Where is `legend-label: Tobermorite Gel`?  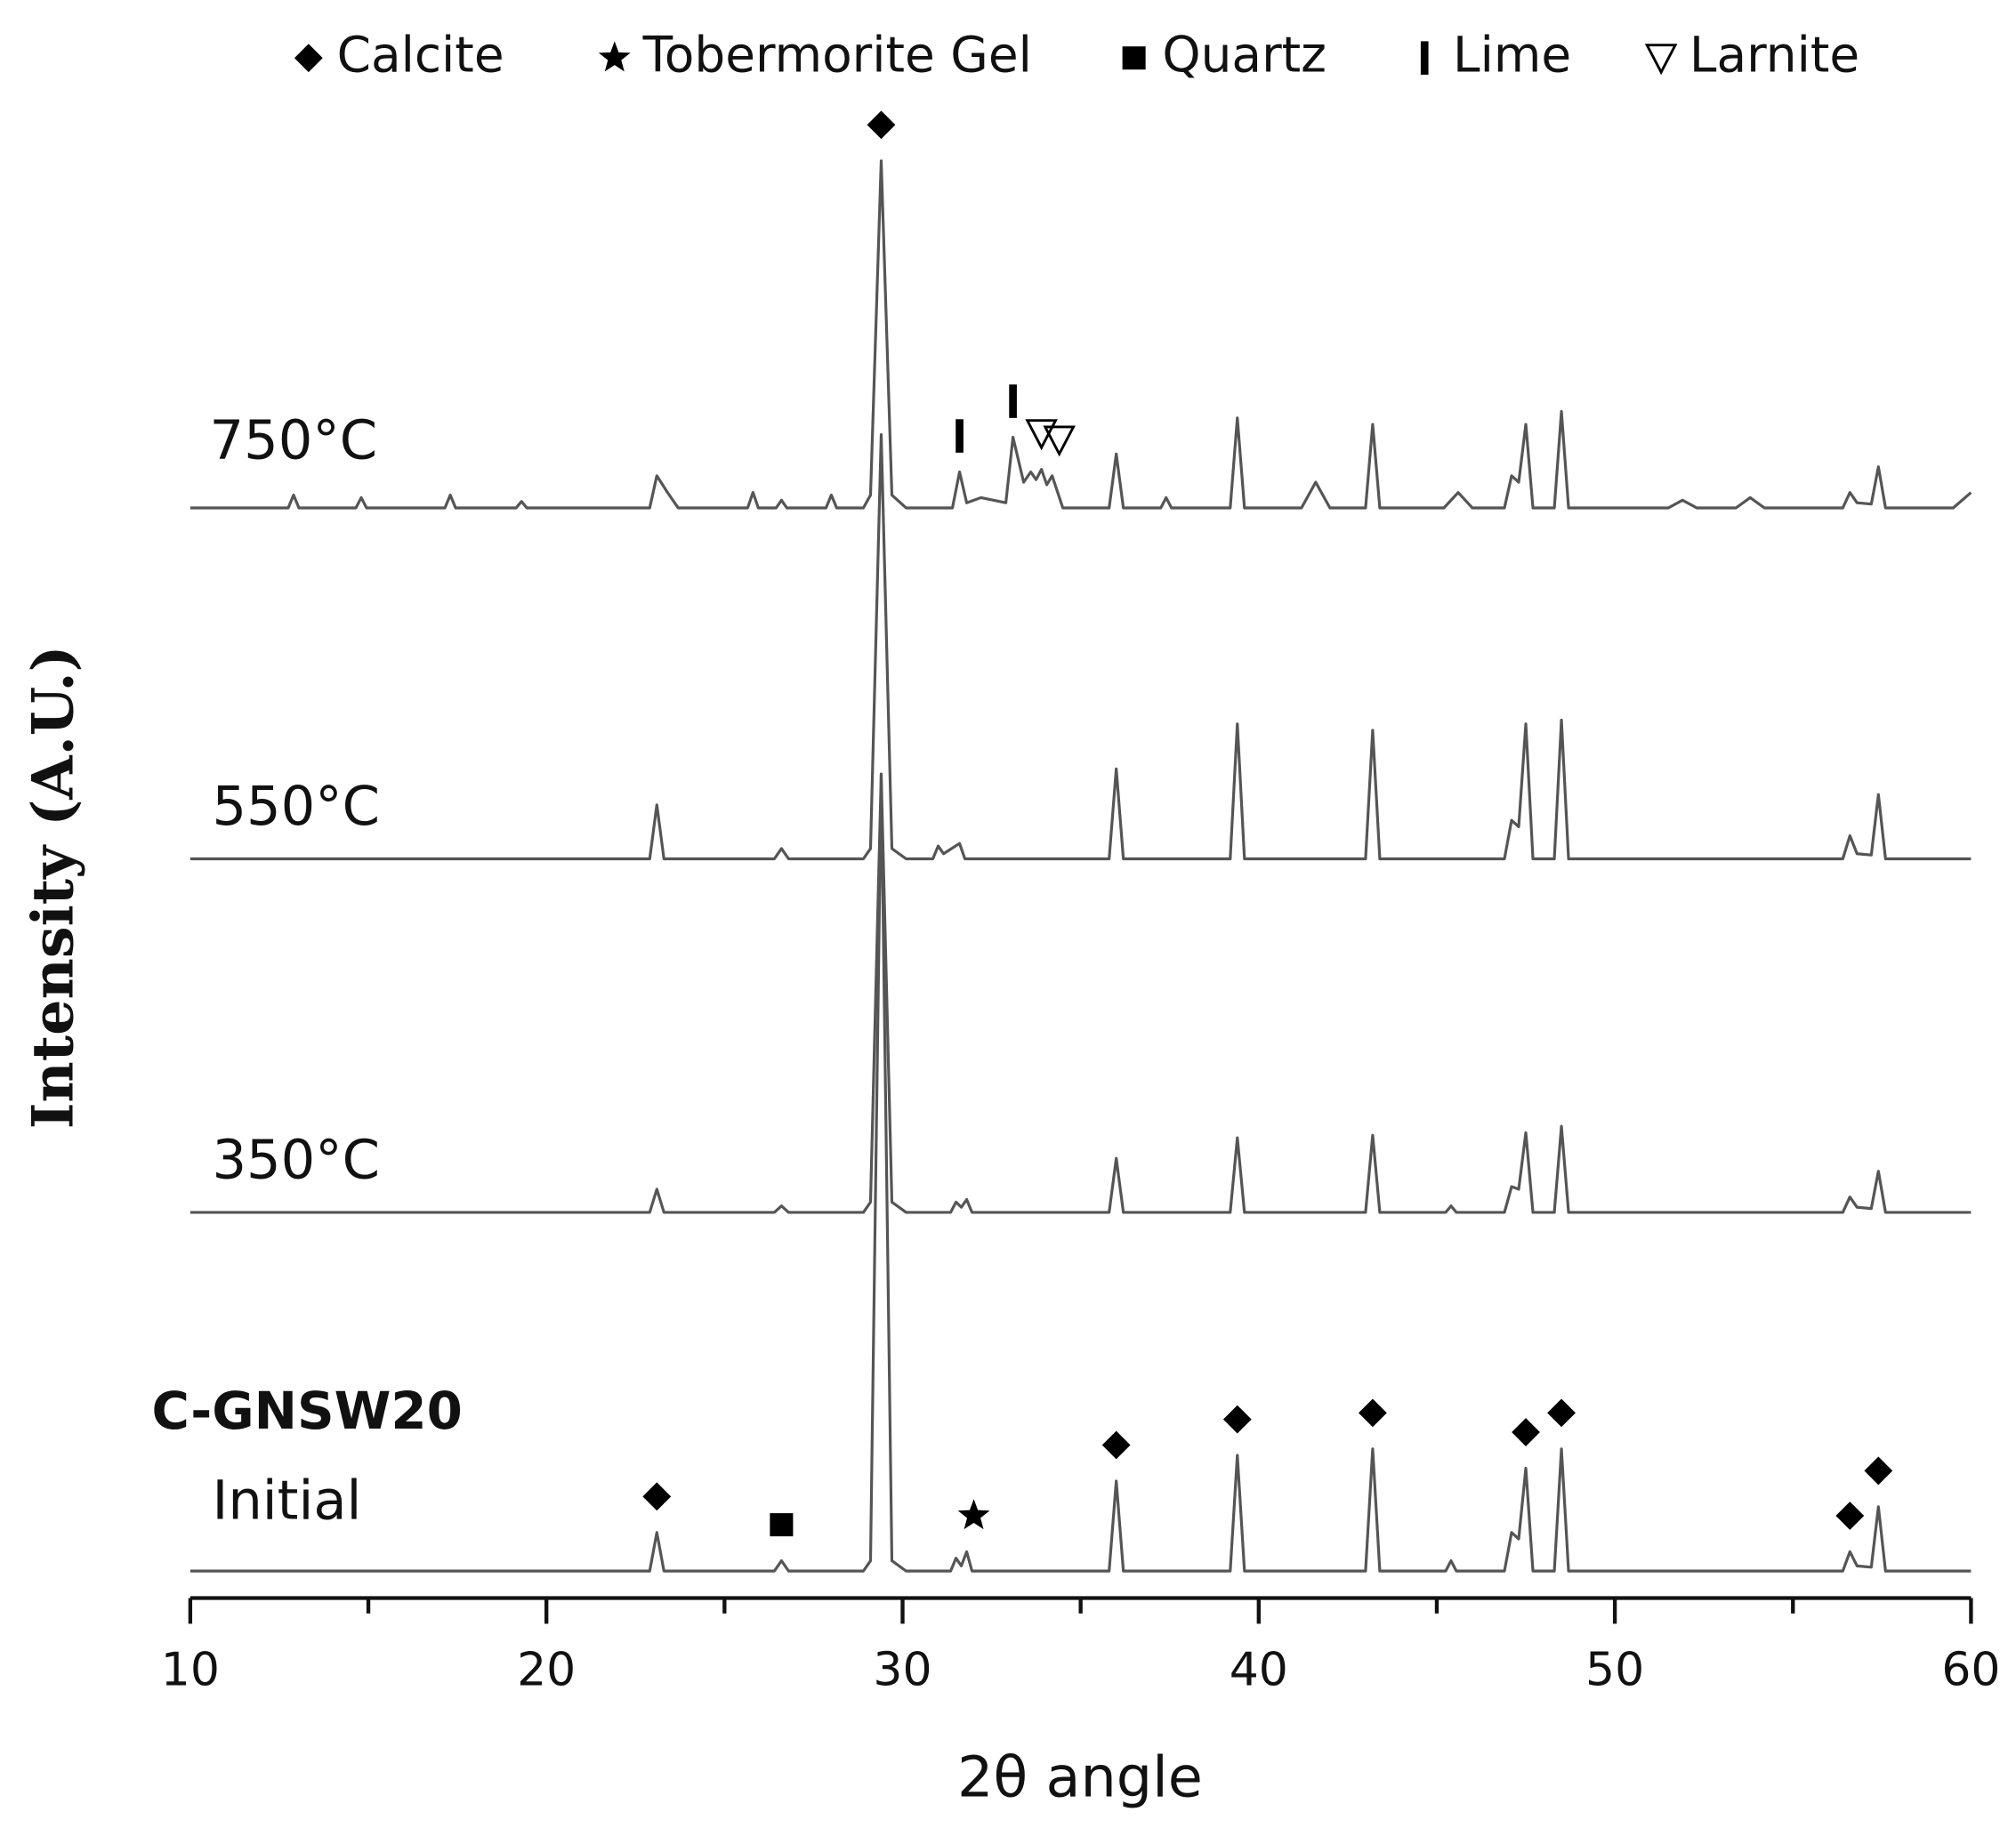 legend-label: Tobermorite Gel is located at coordinates (837, 55).